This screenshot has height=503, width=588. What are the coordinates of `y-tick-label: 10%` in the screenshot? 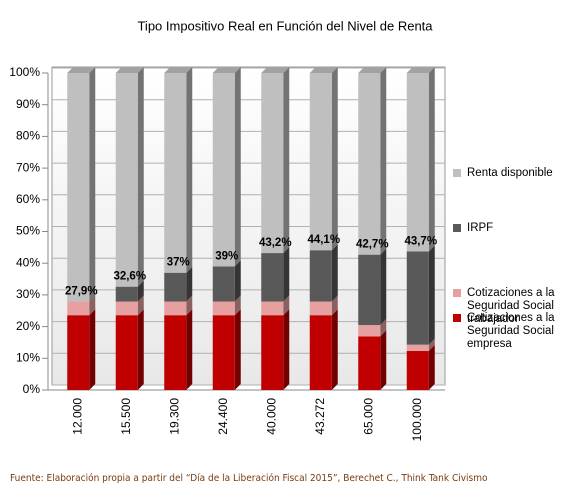 It's located at (28, 357).